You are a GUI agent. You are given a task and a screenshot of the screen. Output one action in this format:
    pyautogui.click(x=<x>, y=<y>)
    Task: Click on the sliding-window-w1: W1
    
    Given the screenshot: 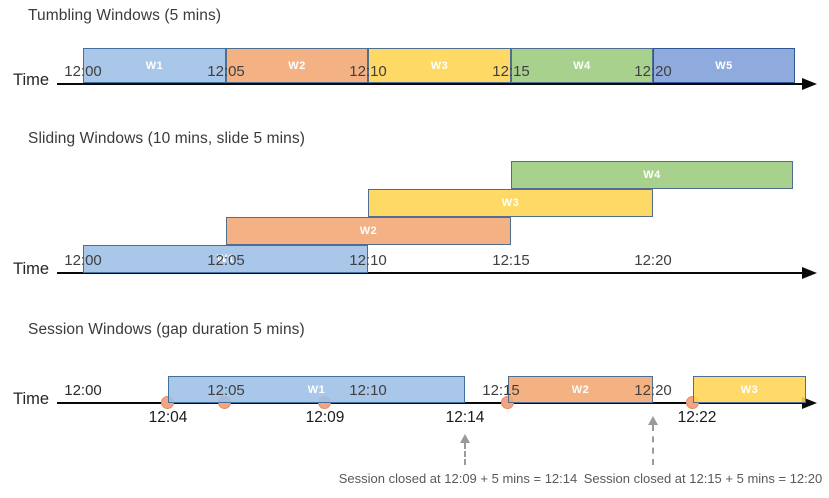 What is the action you would take?
    pyautogui.click(x=225, y=259)
    